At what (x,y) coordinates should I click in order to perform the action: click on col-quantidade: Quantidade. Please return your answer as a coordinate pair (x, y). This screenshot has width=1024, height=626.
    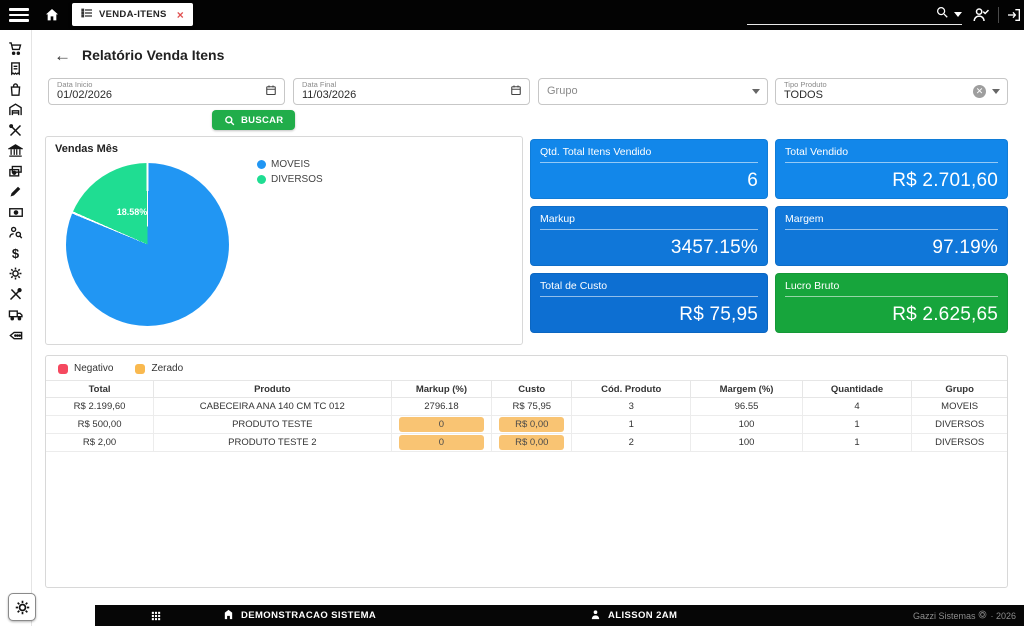
    Looking at the image, I should click on (857, 389).